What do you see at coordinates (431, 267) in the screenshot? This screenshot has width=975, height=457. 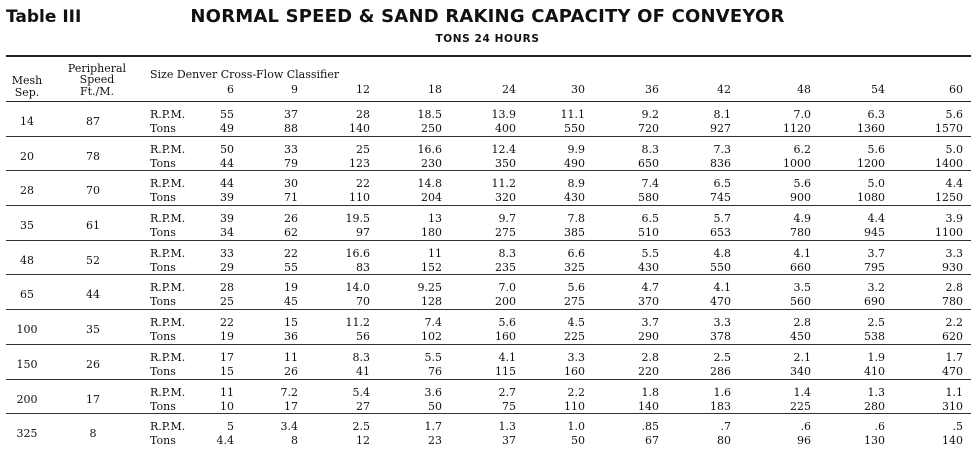 I see `tons-cell: 152` at bounding box center [431, 267].